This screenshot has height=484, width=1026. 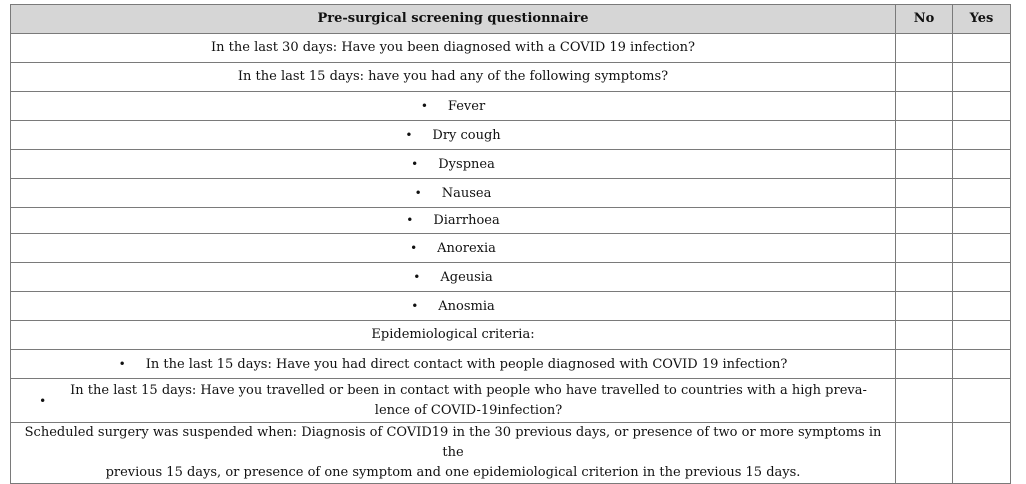 I want to click on symptom-item: • Anorexia, so click(x=453, y=248).